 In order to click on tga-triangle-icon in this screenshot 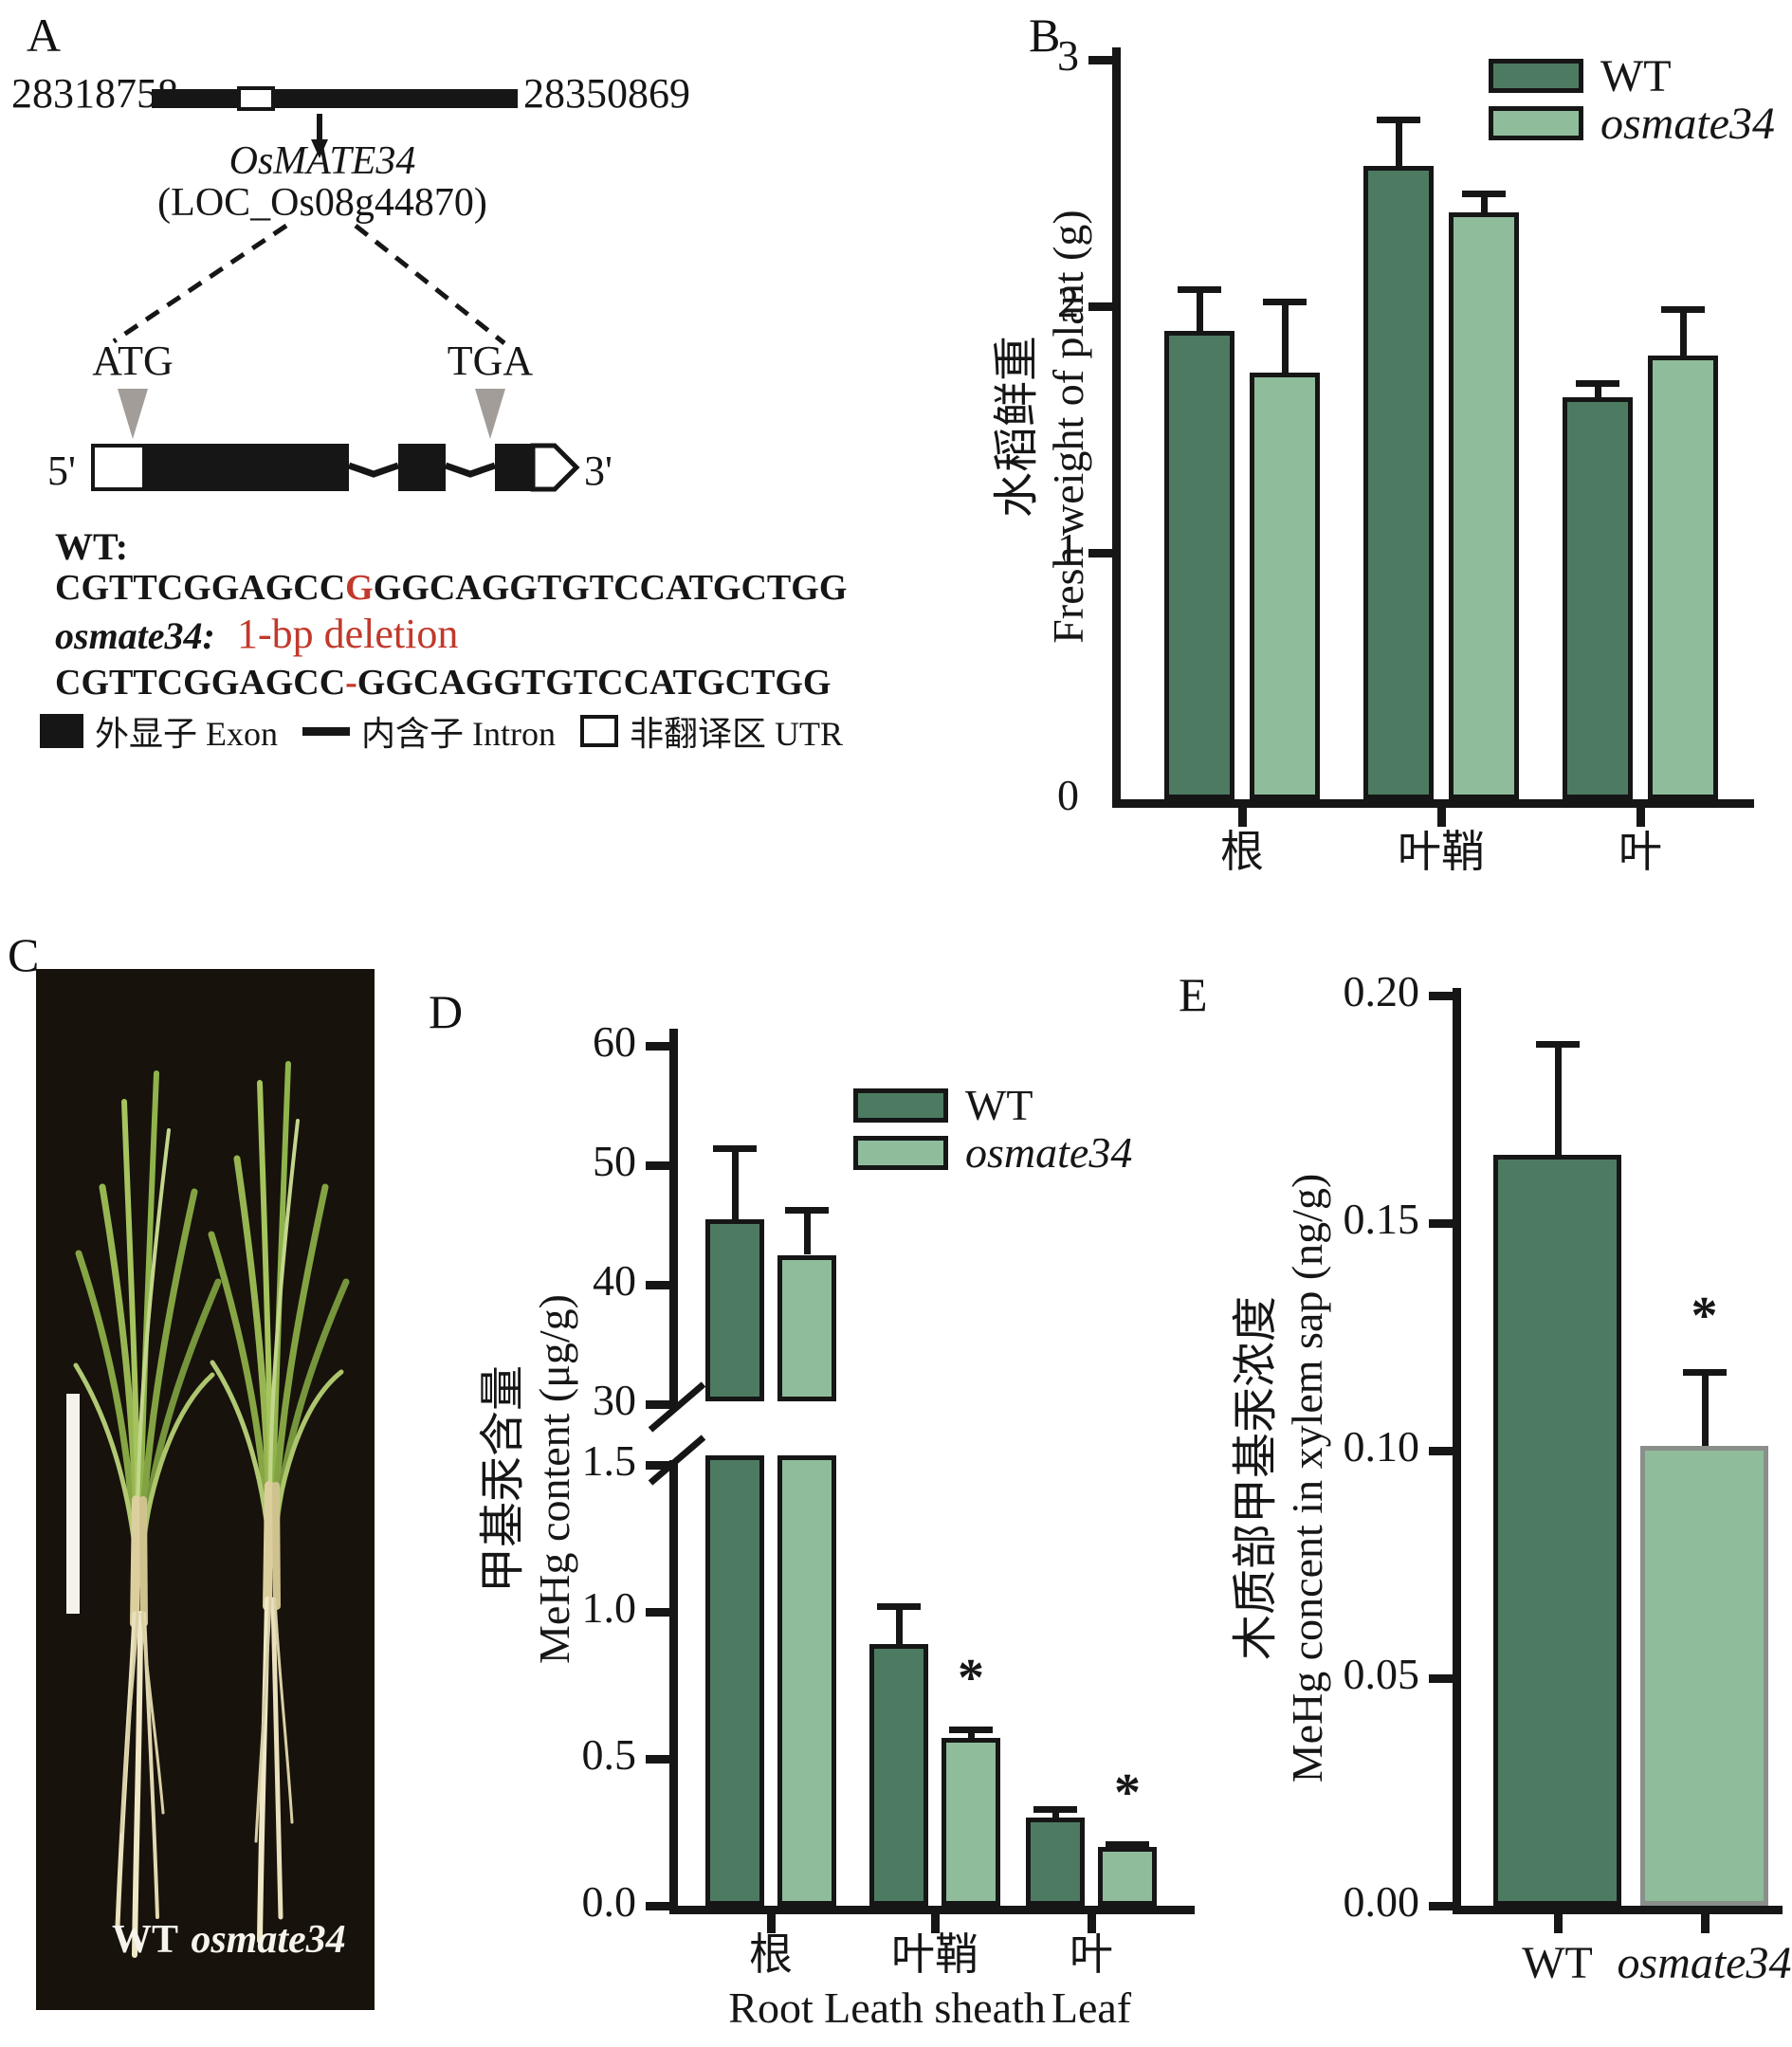, I will do `click(490, 414)`.